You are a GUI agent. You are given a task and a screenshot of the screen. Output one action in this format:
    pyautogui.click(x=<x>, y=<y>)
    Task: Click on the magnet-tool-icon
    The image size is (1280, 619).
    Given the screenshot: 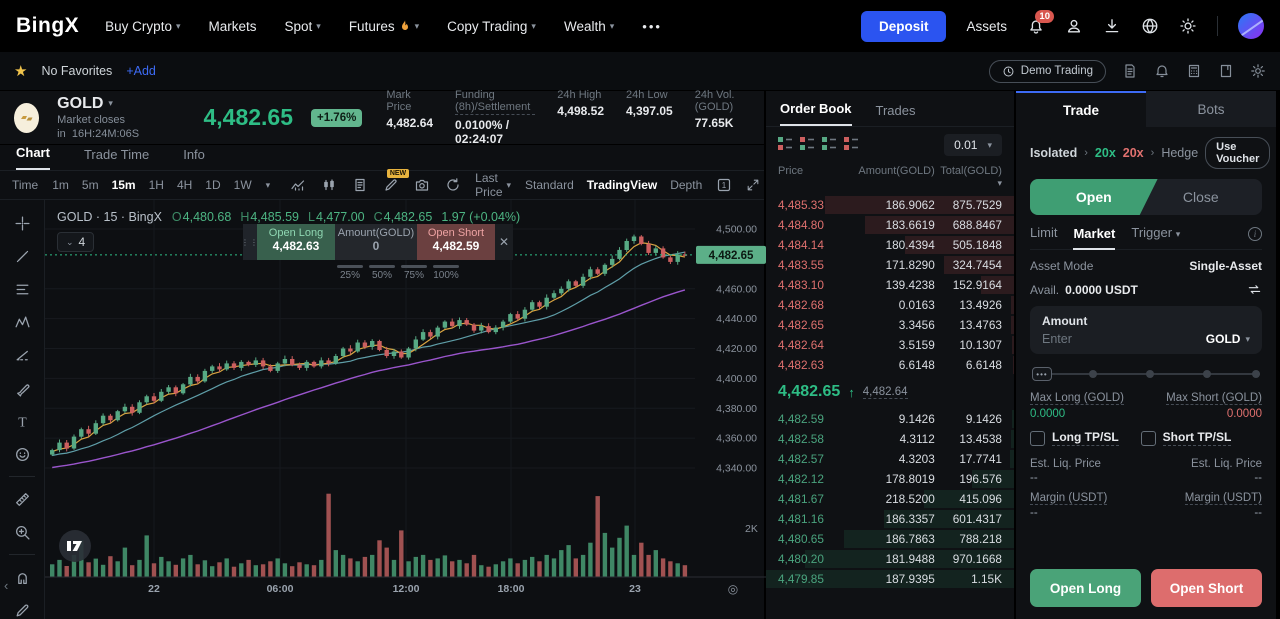 What is the action you would take?
    pyautogui.click(x=22, y=577)
    